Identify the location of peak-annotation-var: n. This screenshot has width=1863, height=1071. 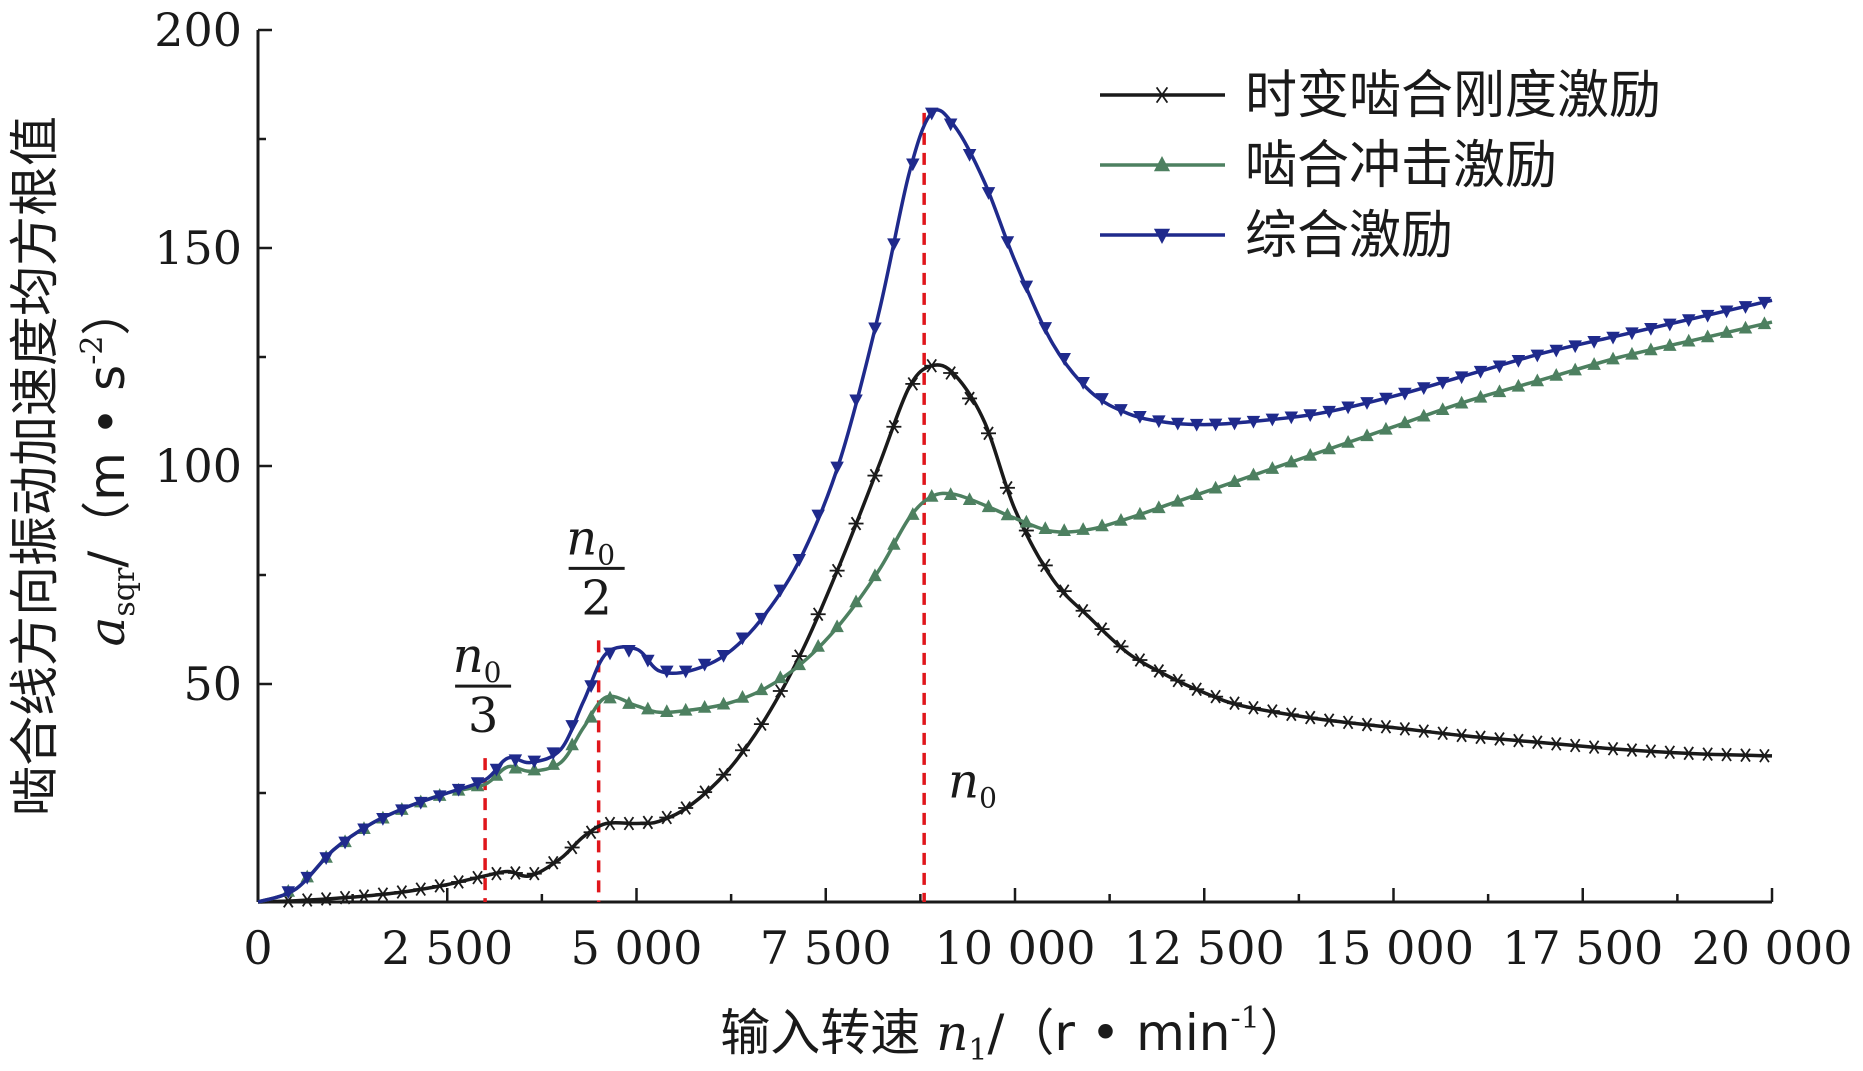
(963, 781).